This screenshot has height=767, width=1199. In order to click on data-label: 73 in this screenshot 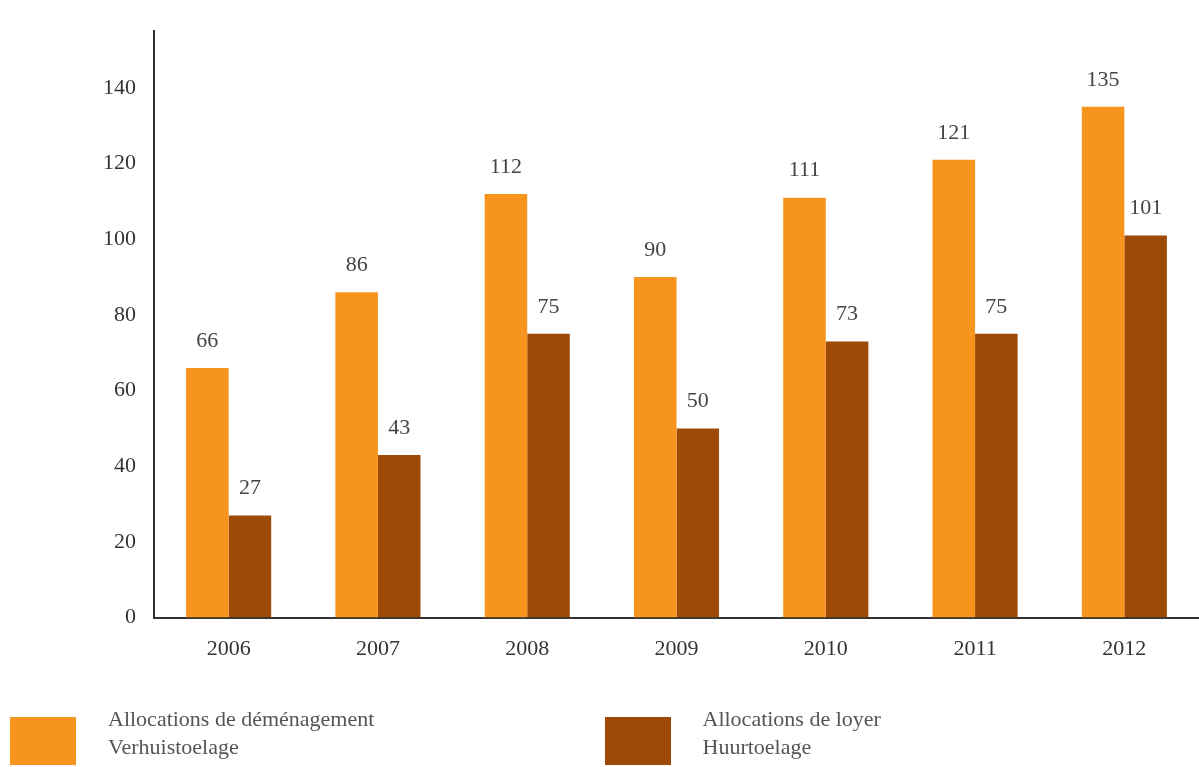, I will do `click(847, 313)`.